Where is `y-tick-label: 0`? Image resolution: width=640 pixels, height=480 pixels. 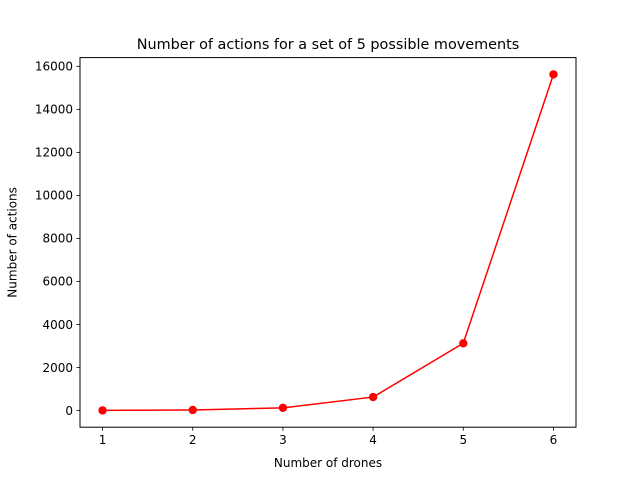 y-tick-label: 0 is located at coordinates (69, 411).